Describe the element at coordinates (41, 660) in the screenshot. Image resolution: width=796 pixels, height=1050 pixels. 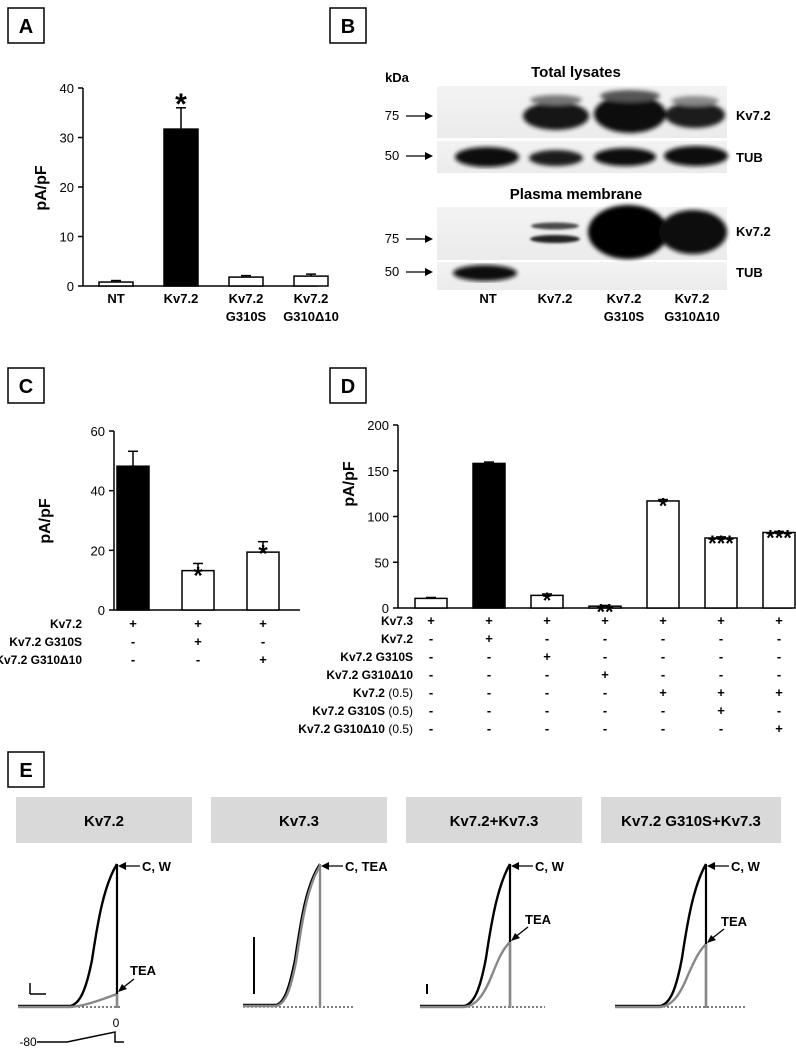
I see `panel-c-row-label: Kv7.2 G310Δ10` at that location.